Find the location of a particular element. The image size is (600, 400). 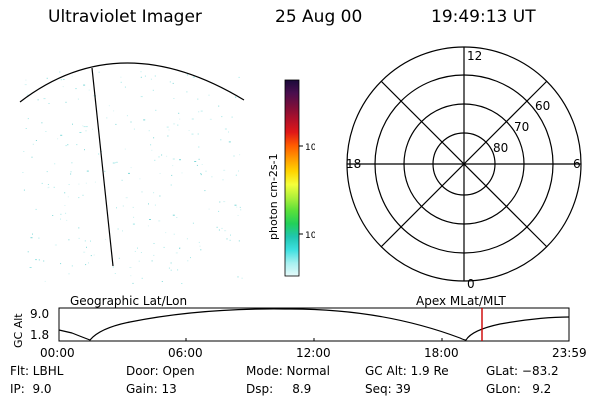

timeline-plot: GC Alt is located at coordinates (291, 327).